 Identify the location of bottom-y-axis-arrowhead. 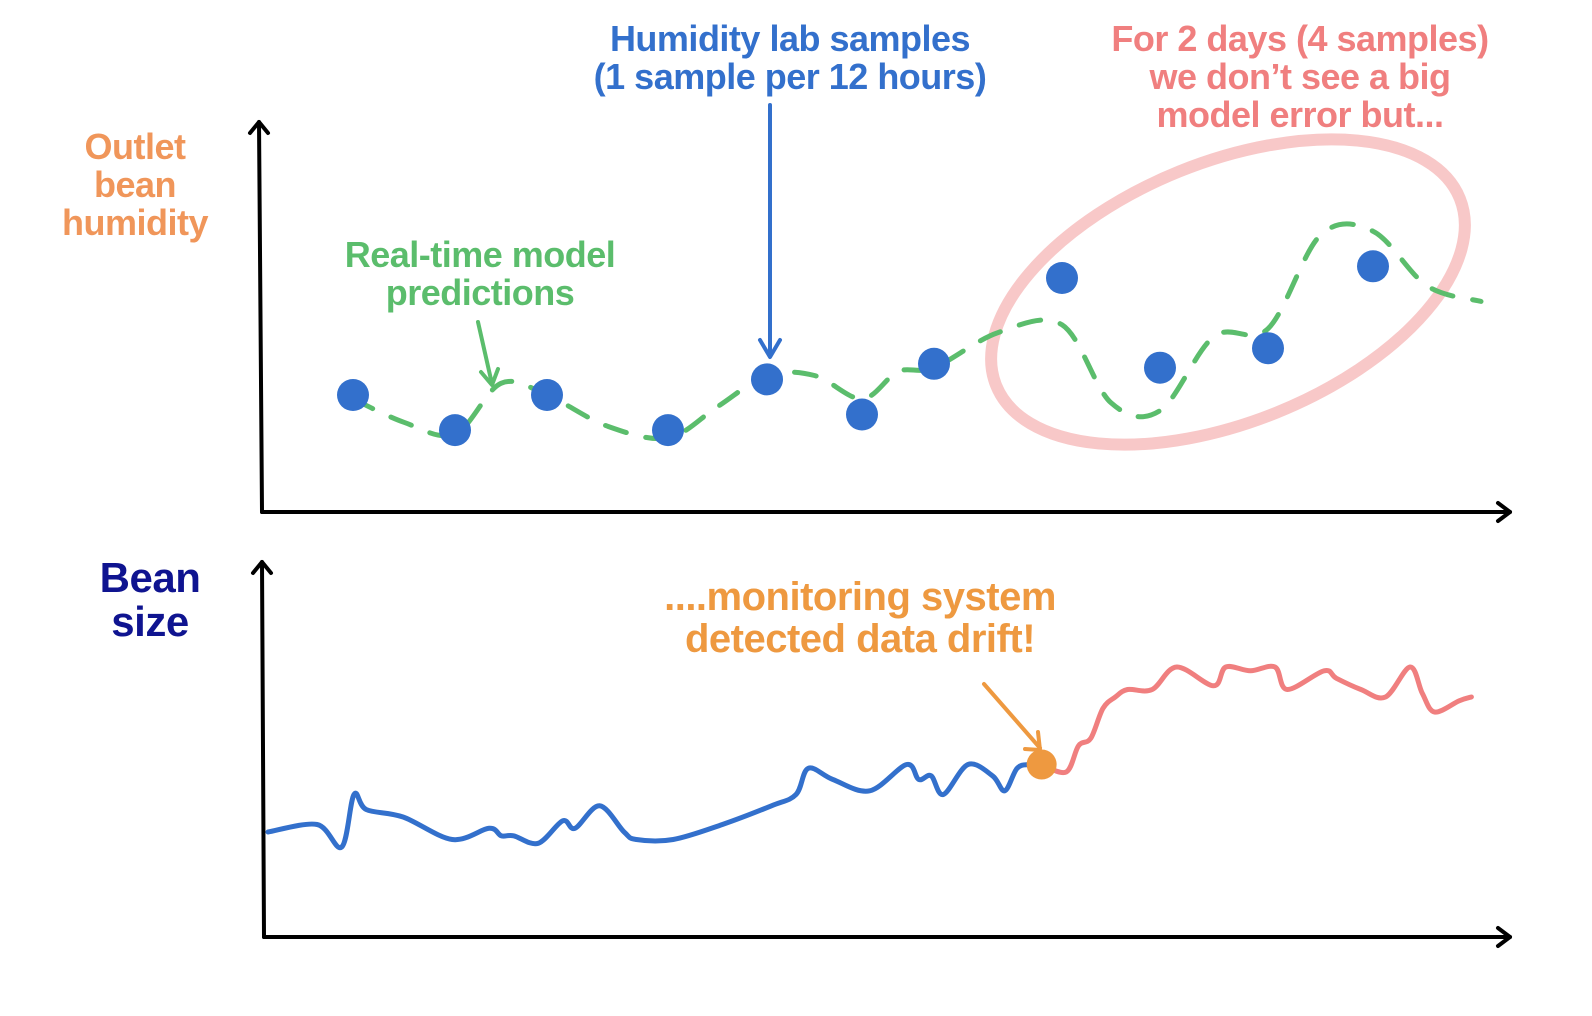
(262, 567).